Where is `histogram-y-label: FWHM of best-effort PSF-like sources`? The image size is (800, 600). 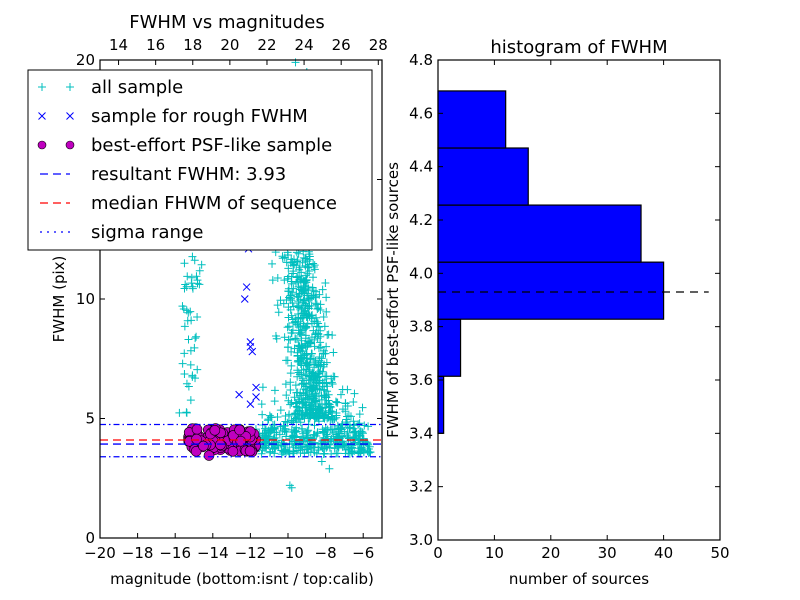
histogram-y-label: FWHM of best-effort PSF-like sources is located at coordinates (393, 300).